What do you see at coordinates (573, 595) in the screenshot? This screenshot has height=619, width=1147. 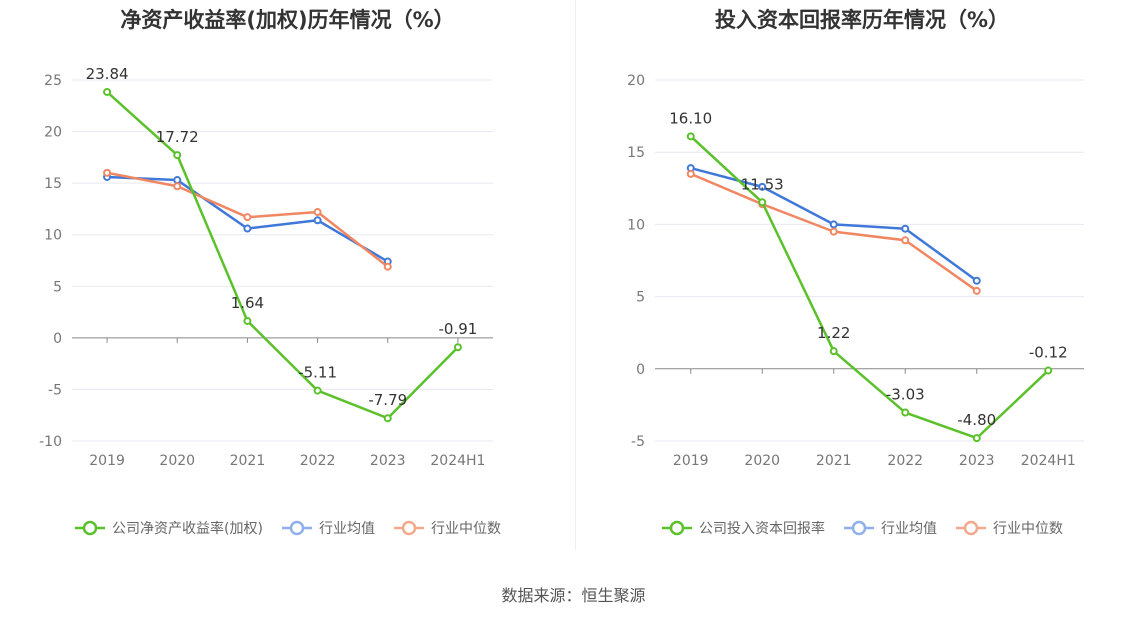 I see `data-source: 数据来源：恒生聚源` at bounding box center [573, 595].